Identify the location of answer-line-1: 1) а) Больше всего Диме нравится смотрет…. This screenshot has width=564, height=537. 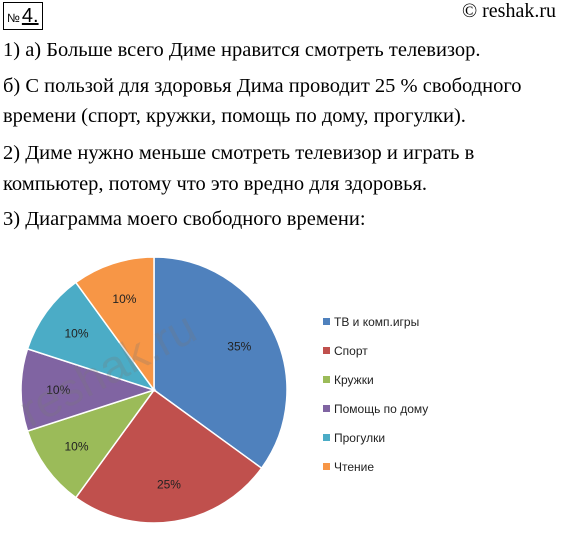
(242, 50).